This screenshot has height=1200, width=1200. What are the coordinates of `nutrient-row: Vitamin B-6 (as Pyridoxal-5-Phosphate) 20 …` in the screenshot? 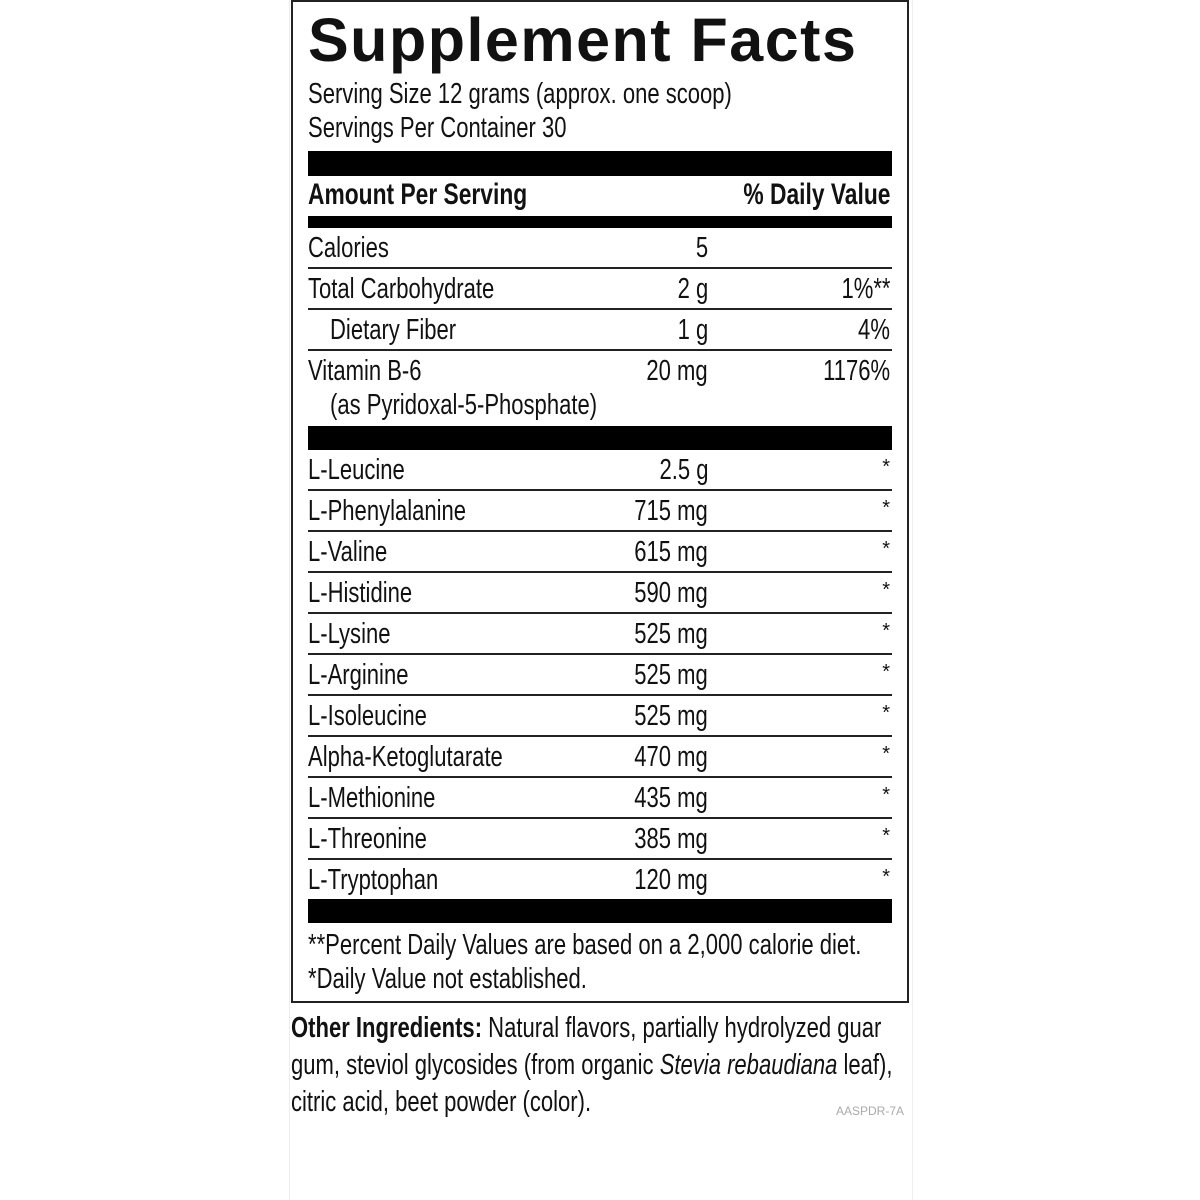 It's located at (600, 389).